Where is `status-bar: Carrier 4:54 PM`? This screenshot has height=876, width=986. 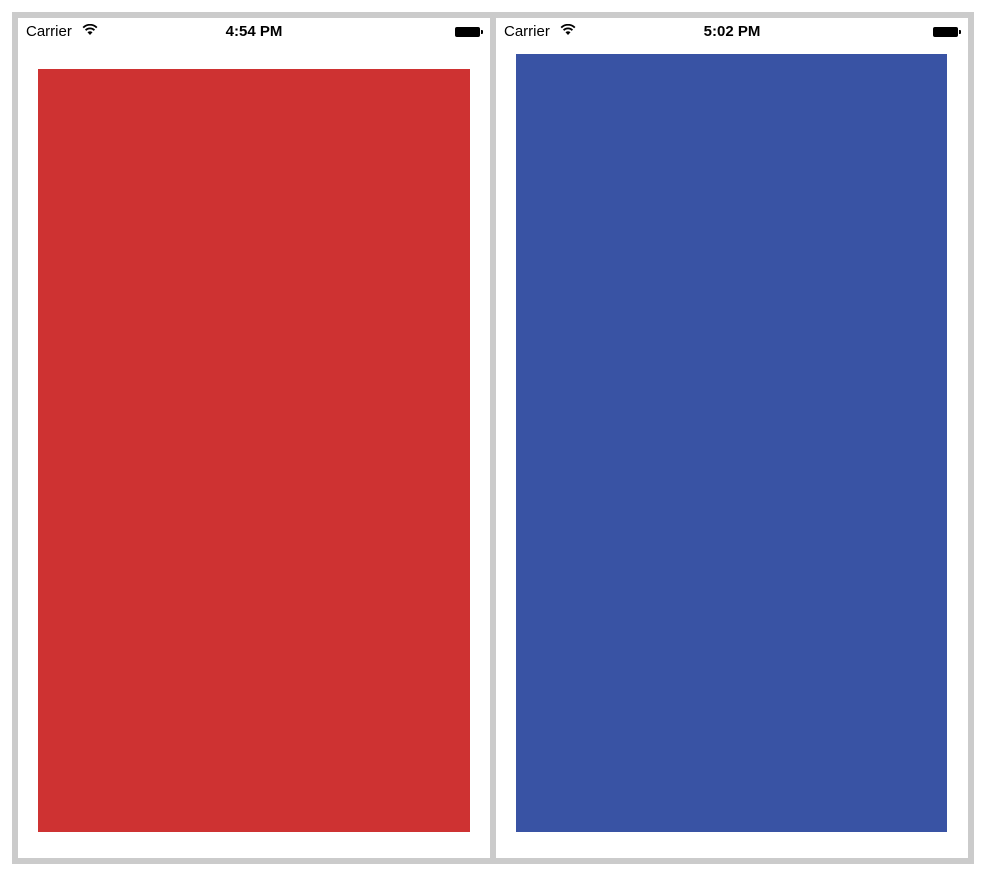
status-bar: Carrier 4:54 PM is located at coordinates (254, 32).